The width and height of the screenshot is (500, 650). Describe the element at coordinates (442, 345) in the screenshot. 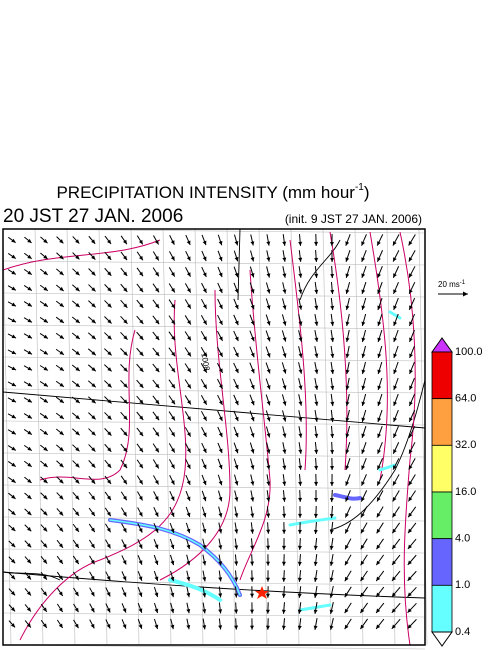

I see `colorbar-over` at that location.